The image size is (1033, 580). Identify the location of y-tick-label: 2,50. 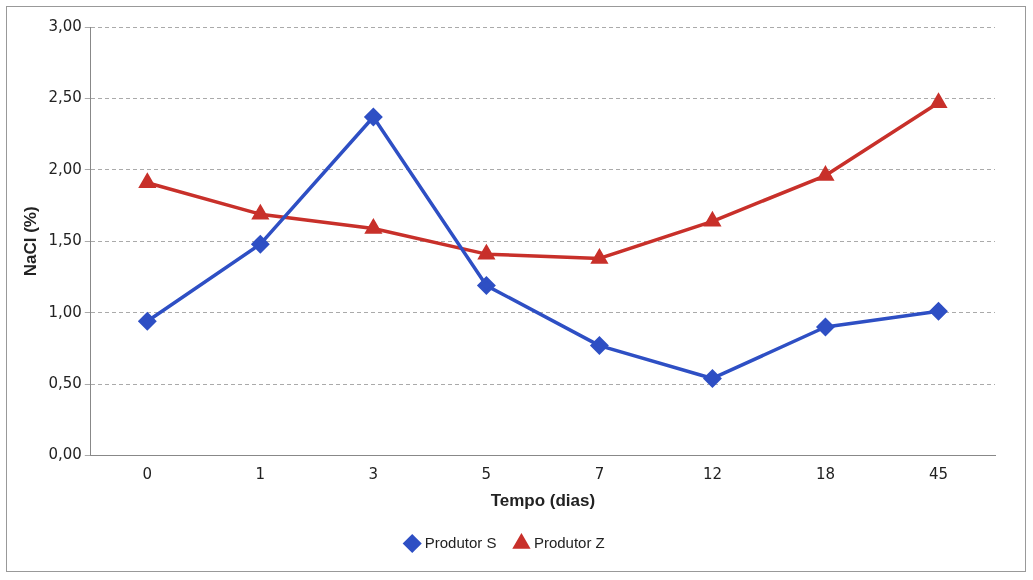
(65, 97).